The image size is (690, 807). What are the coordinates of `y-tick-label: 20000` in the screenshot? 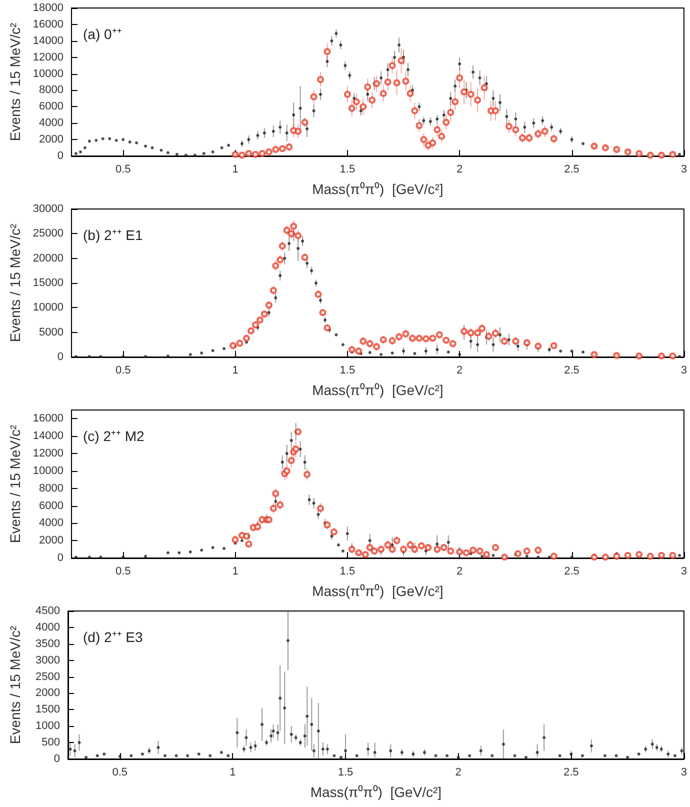 It's located at (48, 258).